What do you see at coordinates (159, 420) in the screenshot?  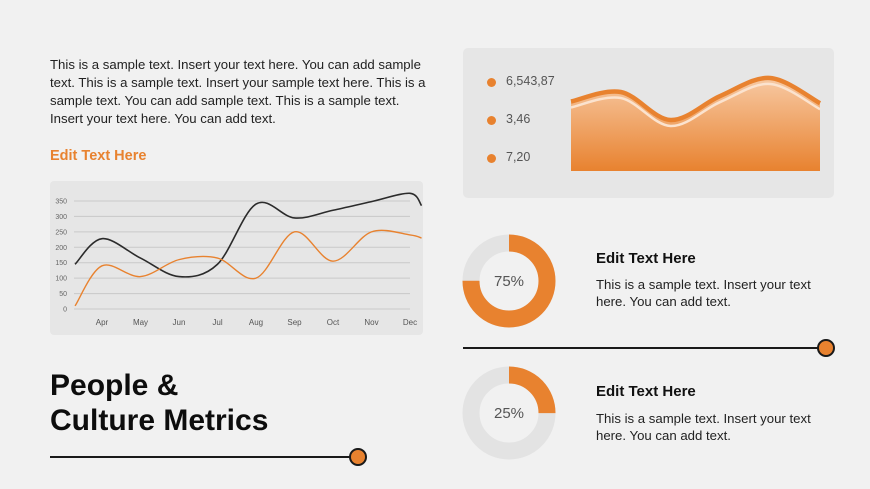 I see `slide-title-line-2: Culture Metrics` at bounding box center [159, 420].